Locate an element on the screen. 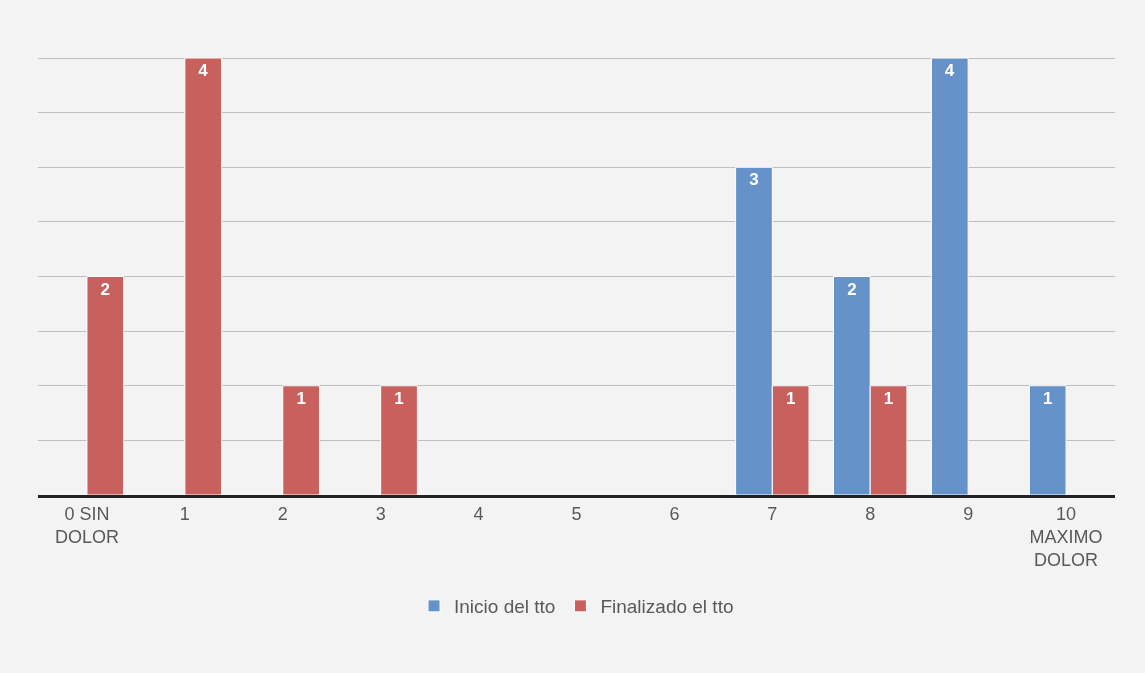 Image resolution: width=1145 pixels, height=673 pixels. x-tick-label: 4 is located at coordinates (478, 513).